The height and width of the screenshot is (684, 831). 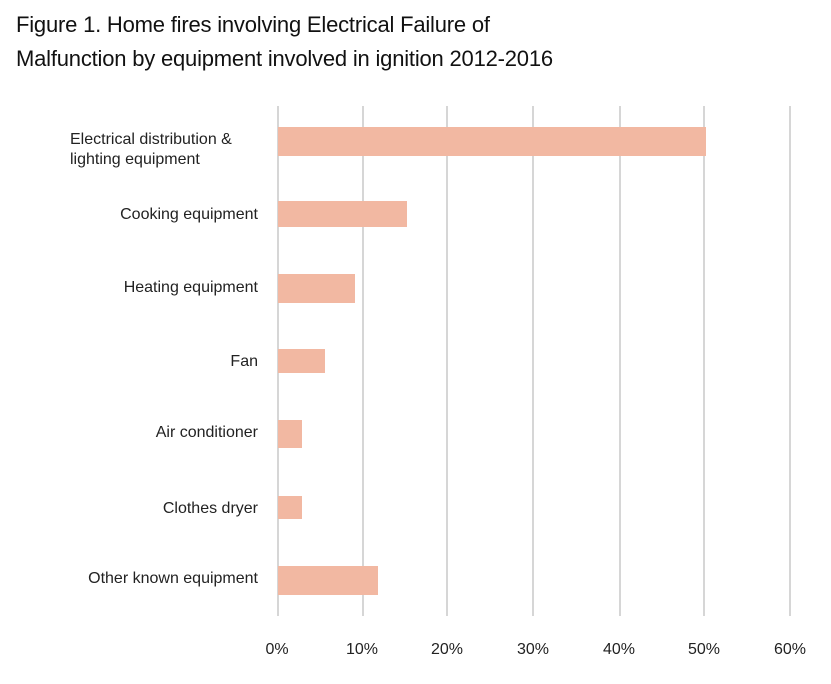 I want to click on category-label-air-conditioner: Air conditioner, so click(x=206, y=432).